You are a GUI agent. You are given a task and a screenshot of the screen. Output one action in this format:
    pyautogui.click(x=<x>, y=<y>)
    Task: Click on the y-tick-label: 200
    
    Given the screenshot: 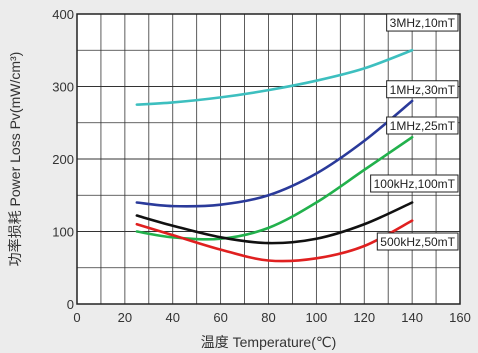 What is the action you would take?
    pyautogui.click(x=63, y=159)
    